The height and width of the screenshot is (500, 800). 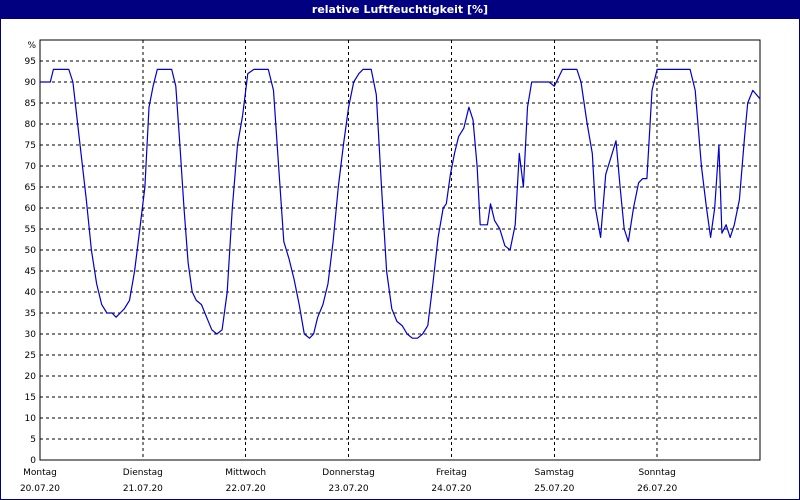 I want to click on day-weekday-label: Donnerstag, so click(x=348, y=473).